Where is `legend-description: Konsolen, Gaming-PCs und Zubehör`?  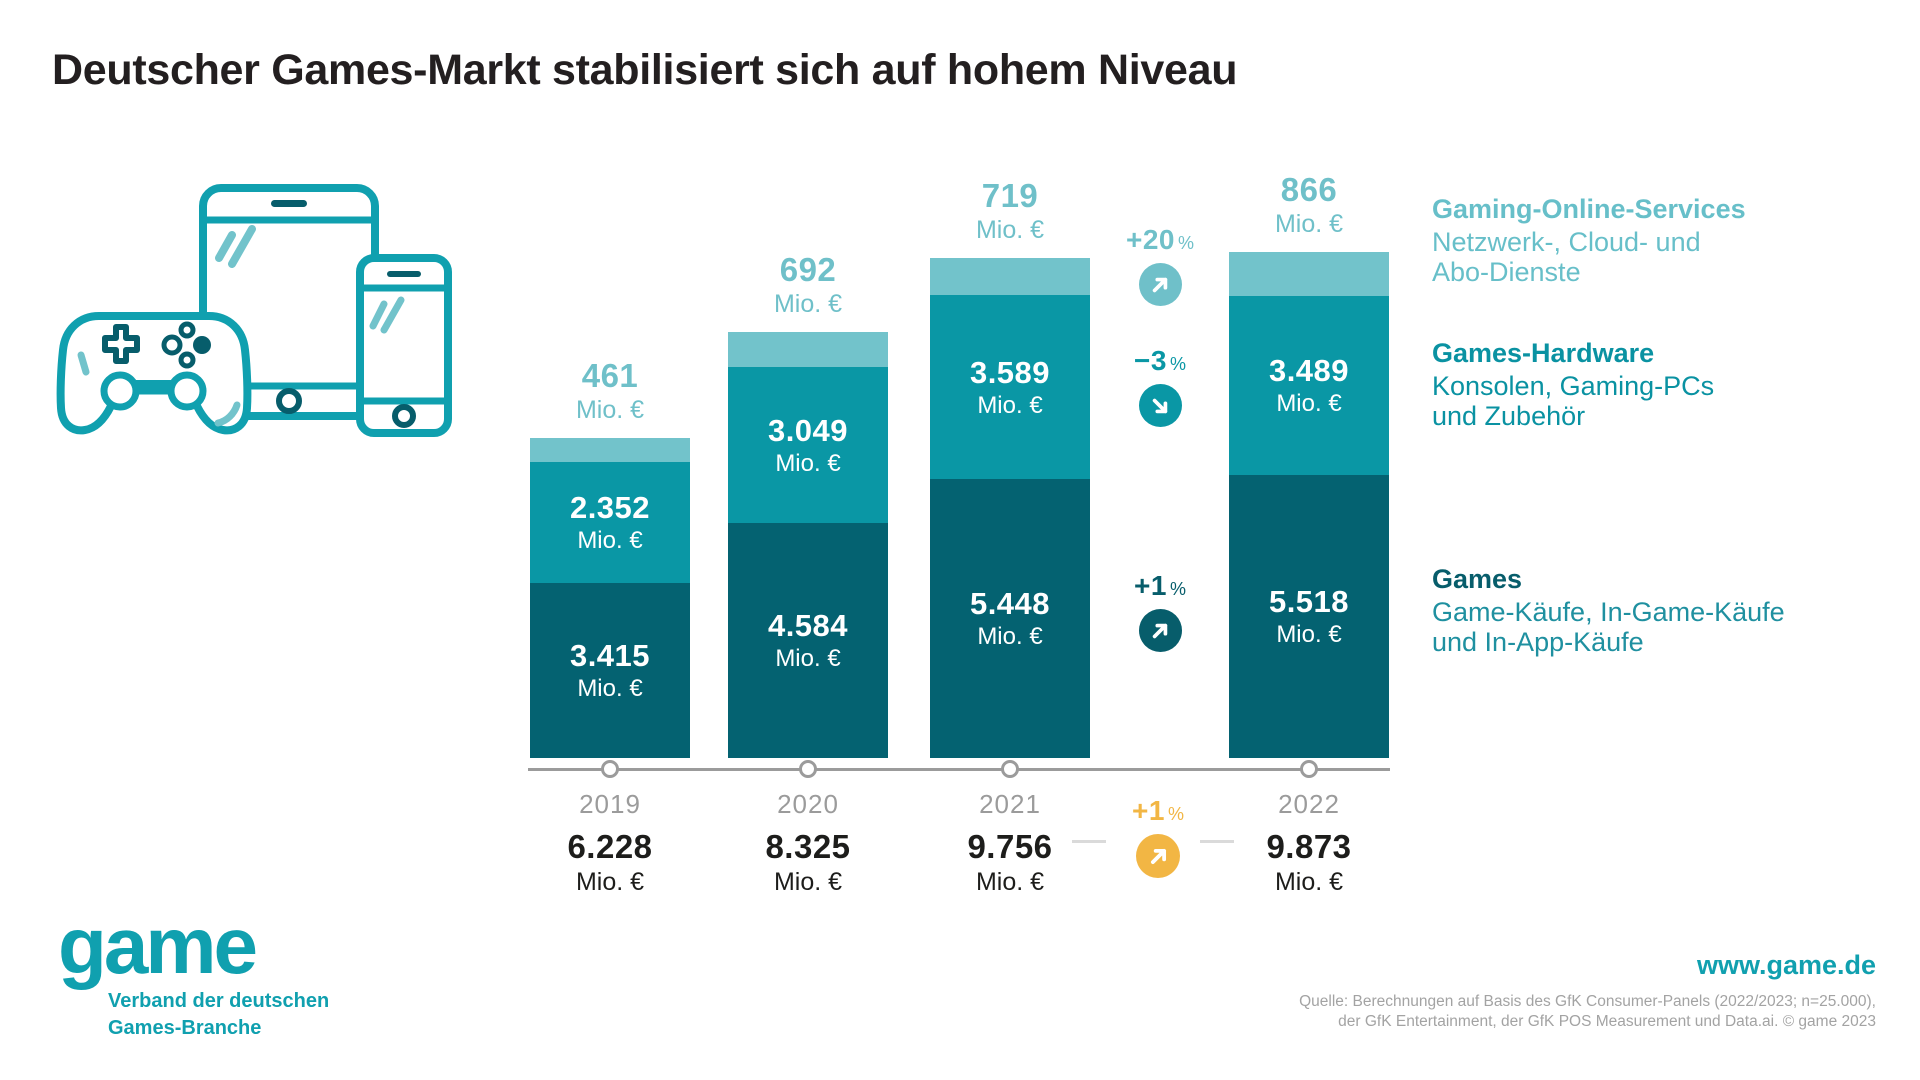 legend-description: Konsolen, Gaming-PCs und Zubehör is located at coordinates (1573, 401).